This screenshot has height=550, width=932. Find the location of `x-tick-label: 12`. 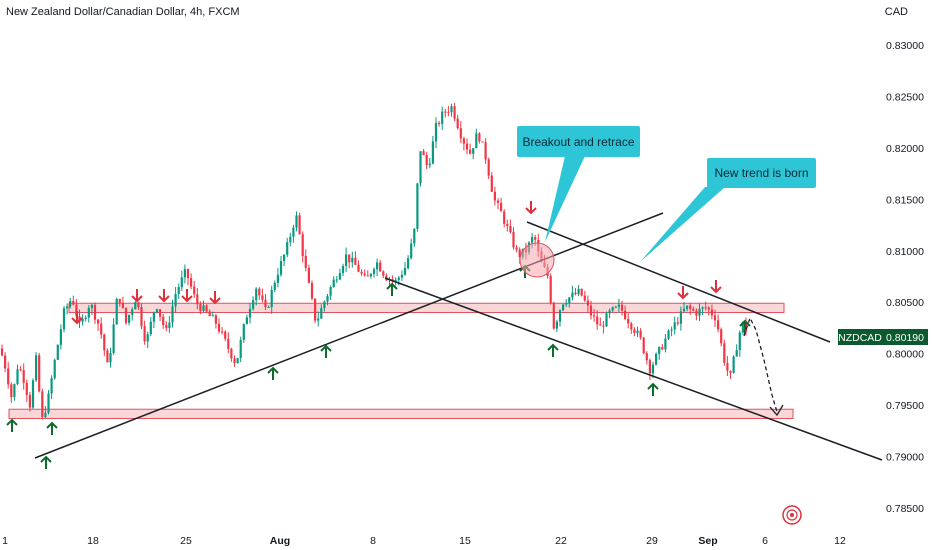

x-tick-label: 12 is located at coordinates (840, 541).